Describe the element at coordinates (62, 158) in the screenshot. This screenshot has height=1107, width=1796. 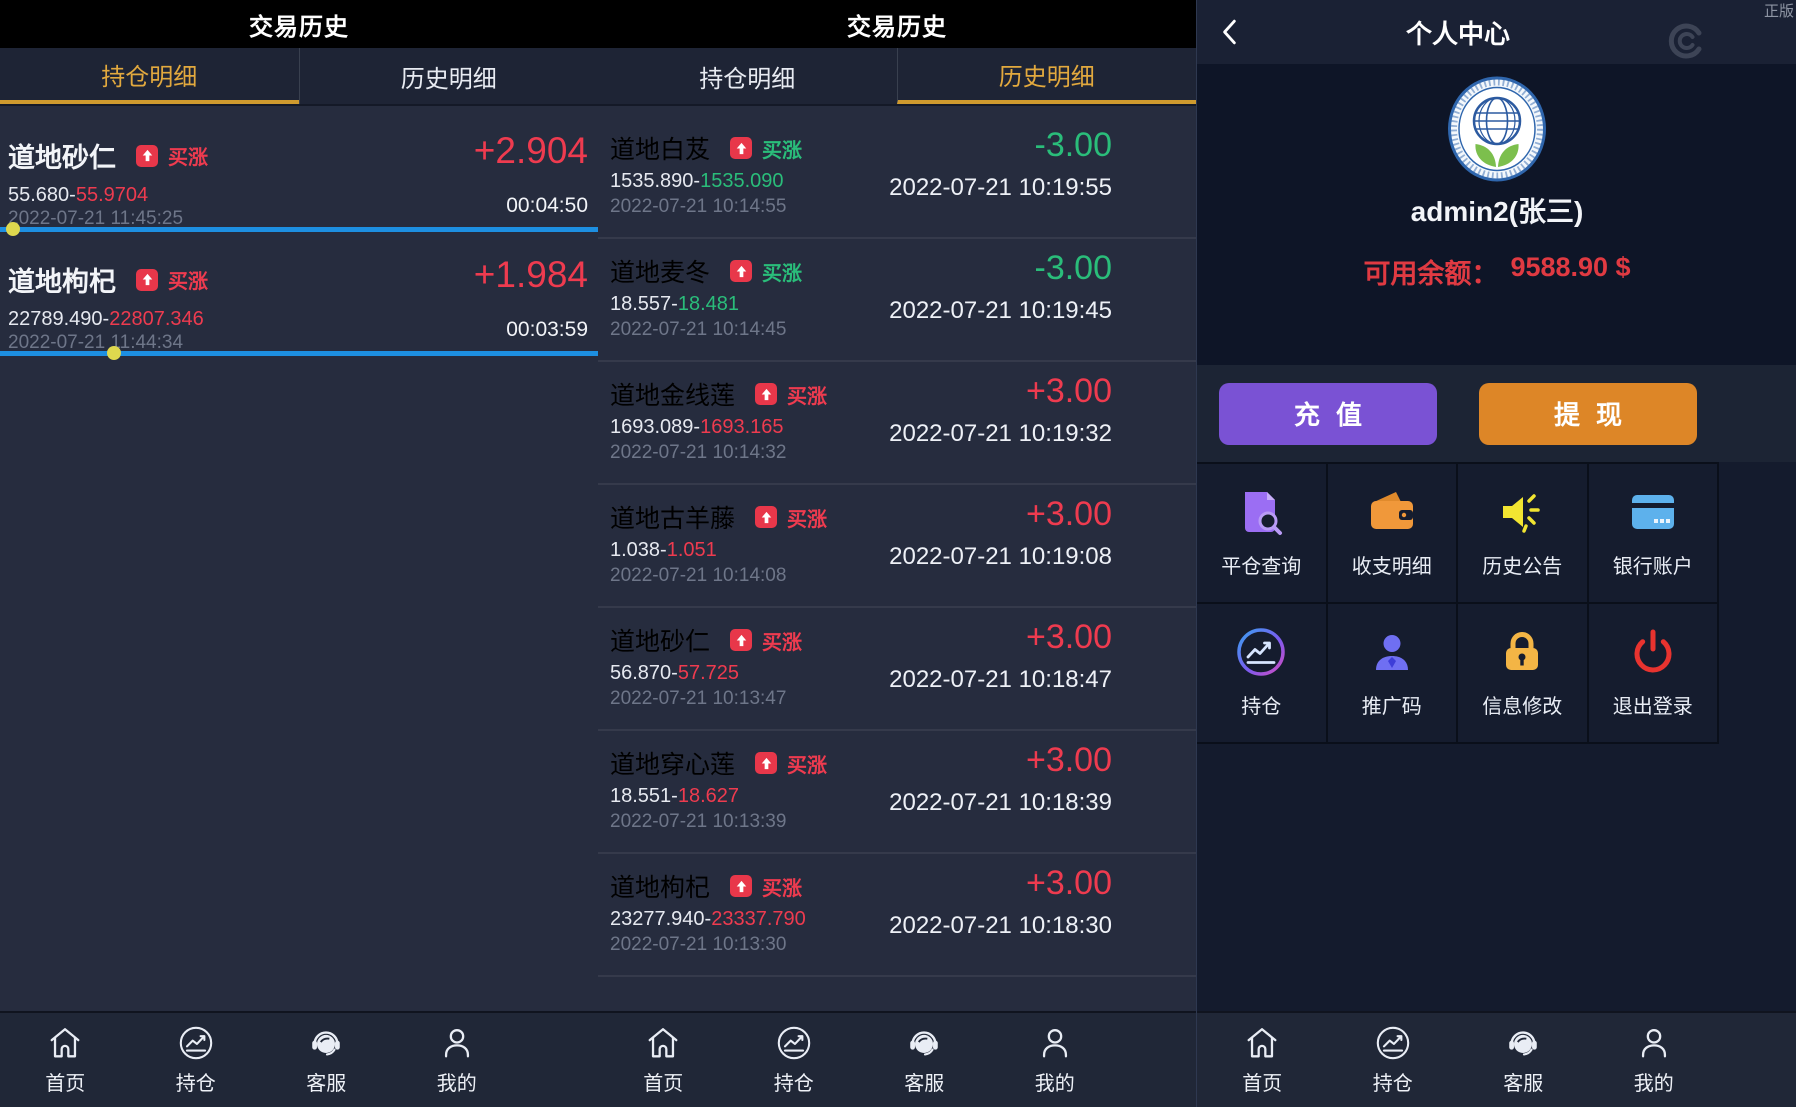
I see `instrument-name: 道地砂仁` at that location.